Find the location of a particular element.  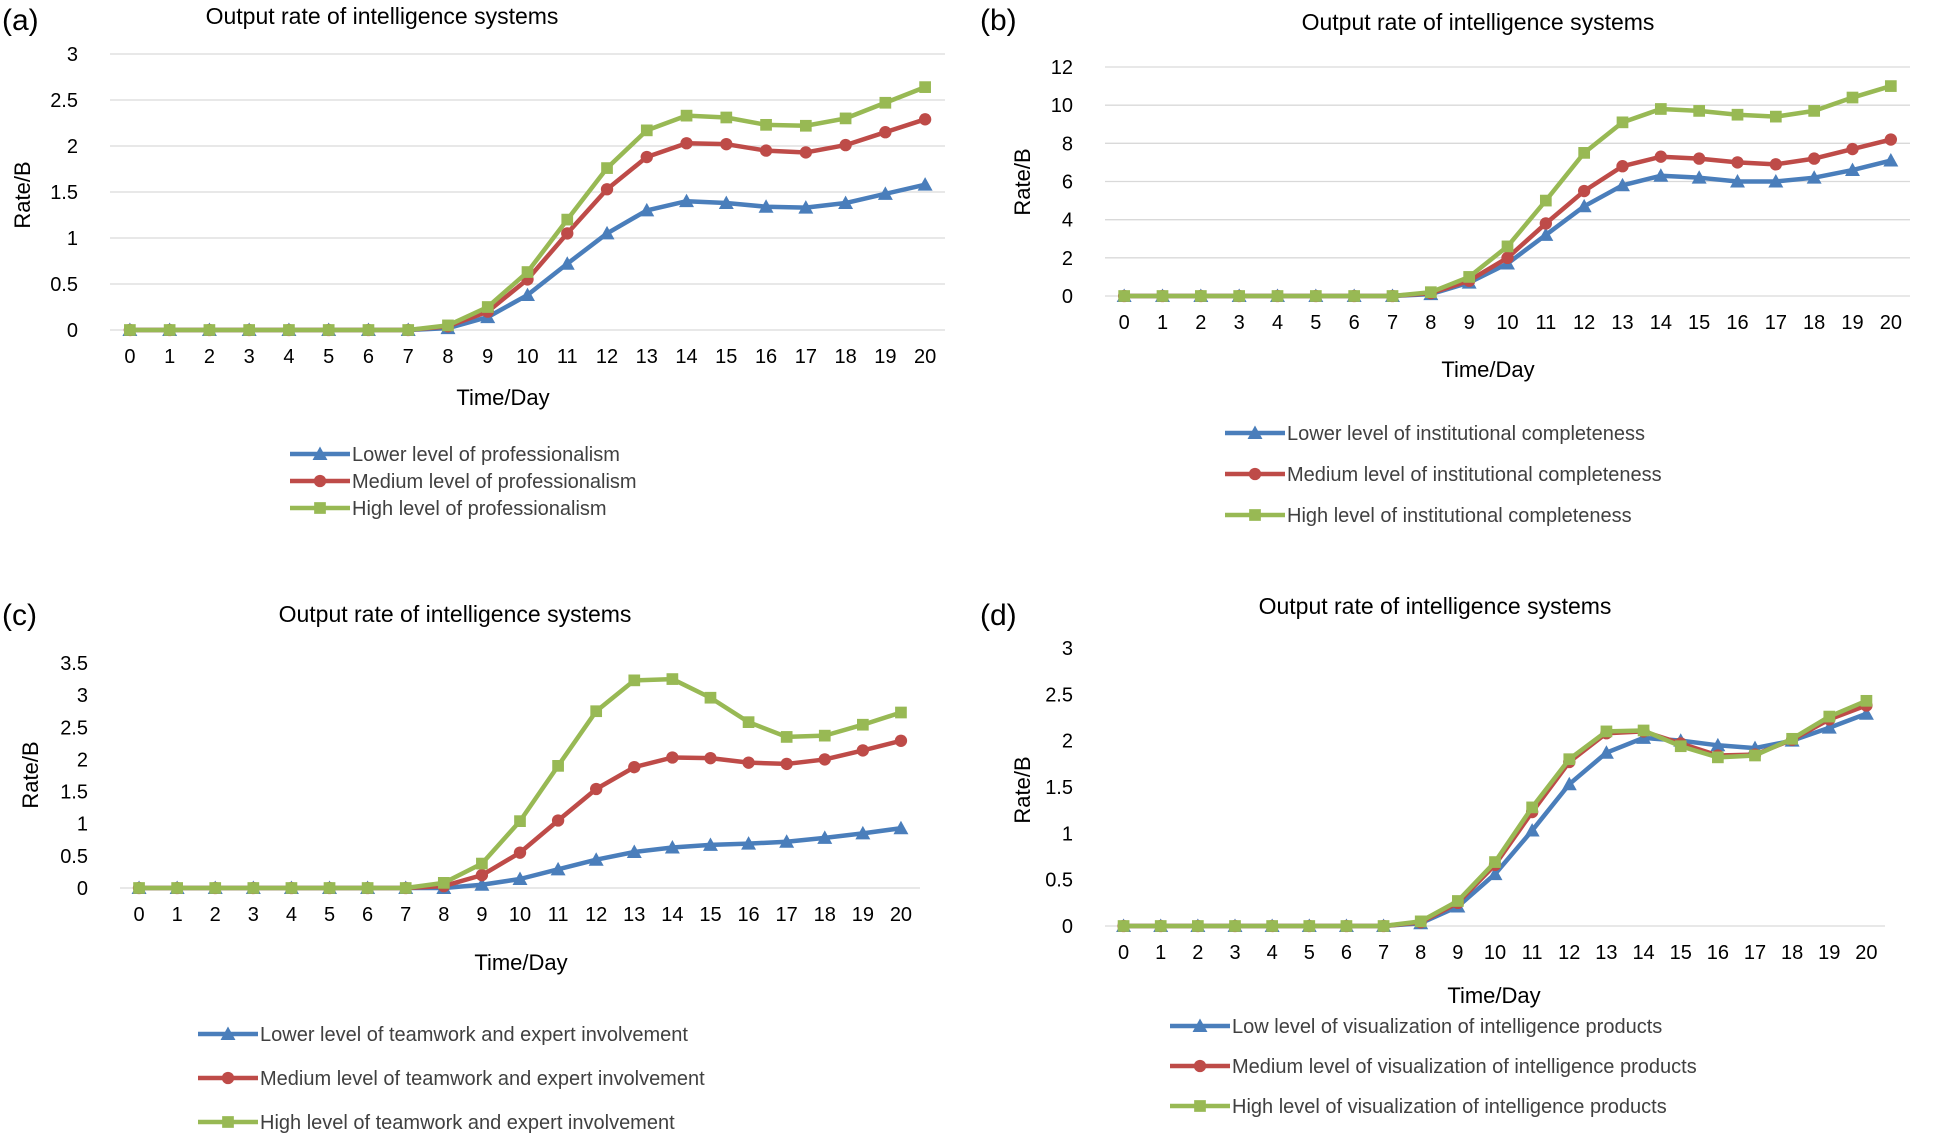

y-tick-label: 0 is located at coordinates (82, 889).